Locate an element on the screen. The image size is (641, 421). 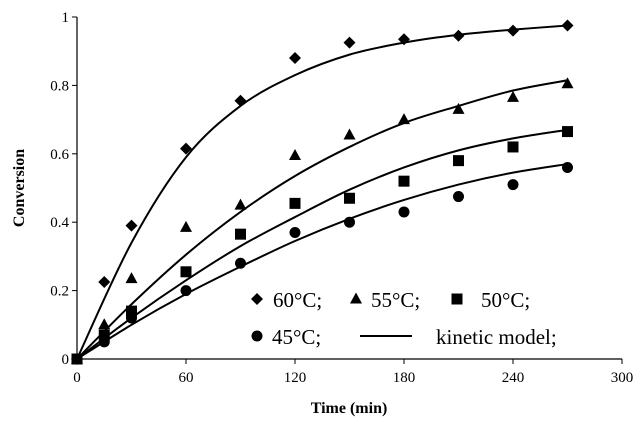
legend-marker-circle is located at coordinates (257, 336).